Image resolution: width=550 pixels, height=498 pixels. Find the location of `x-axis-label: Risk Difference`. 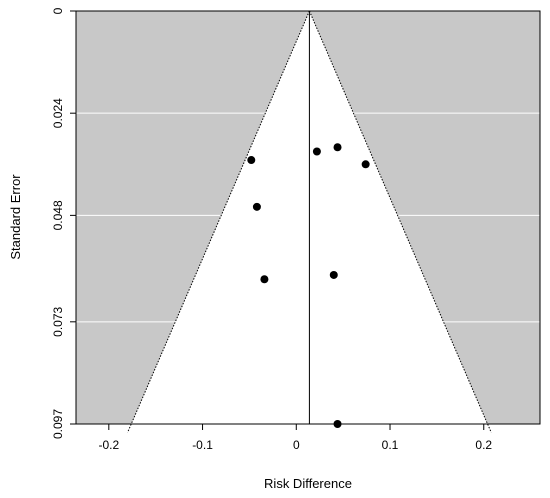

x-axis-label: Risk Difference is located at coordinates (308, 483).